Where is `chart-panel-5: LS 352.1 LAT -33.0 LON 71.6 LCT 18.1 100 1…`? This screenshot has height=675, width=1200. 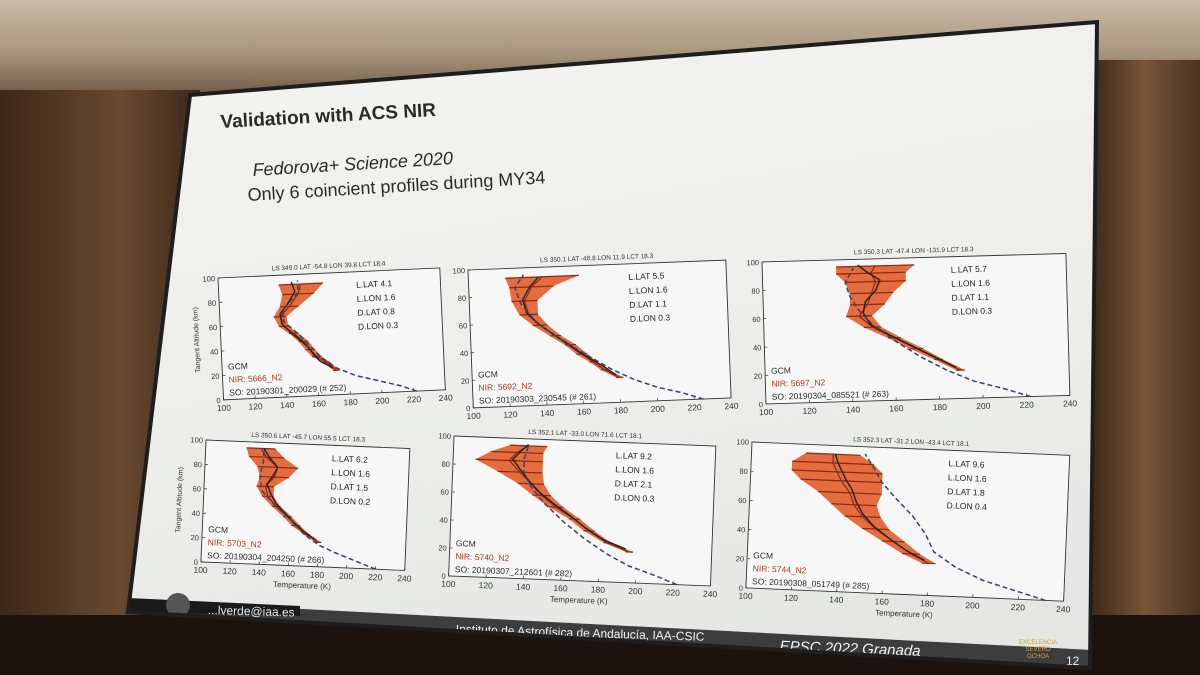 chart-panel-5: LS 352.1 LAT -33.0 LON 71.6 LCT 18.1 100 1… is located at coordinates (578, 517).